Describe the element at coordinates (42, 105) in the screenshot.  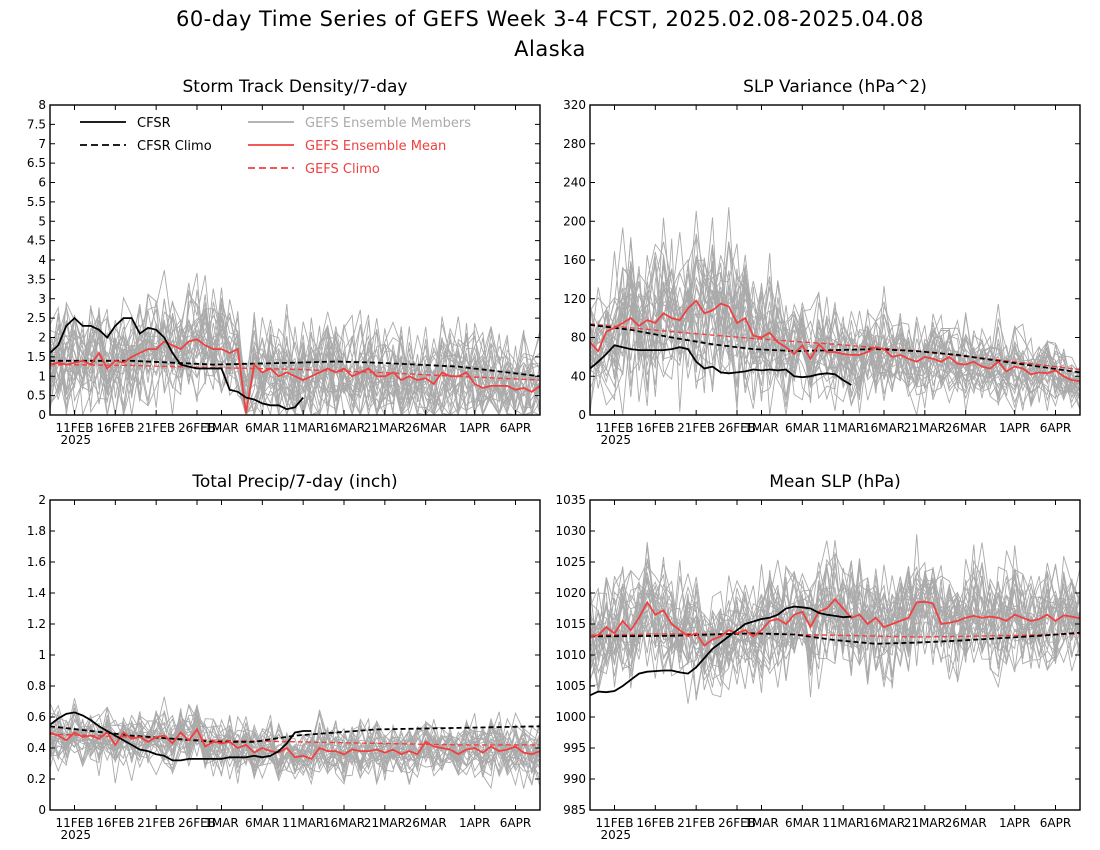
I see `y-tick-label: 8` at that location.